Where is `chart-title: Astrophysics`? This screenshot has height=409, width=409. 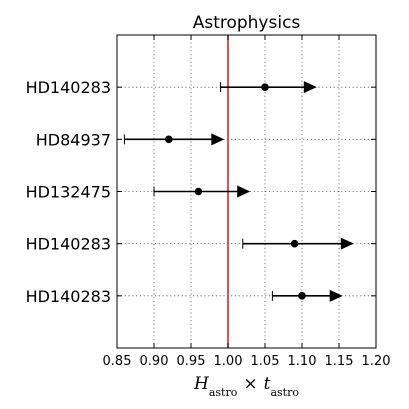
chart-title: Astrophysics is located at coordinates (247, 23).